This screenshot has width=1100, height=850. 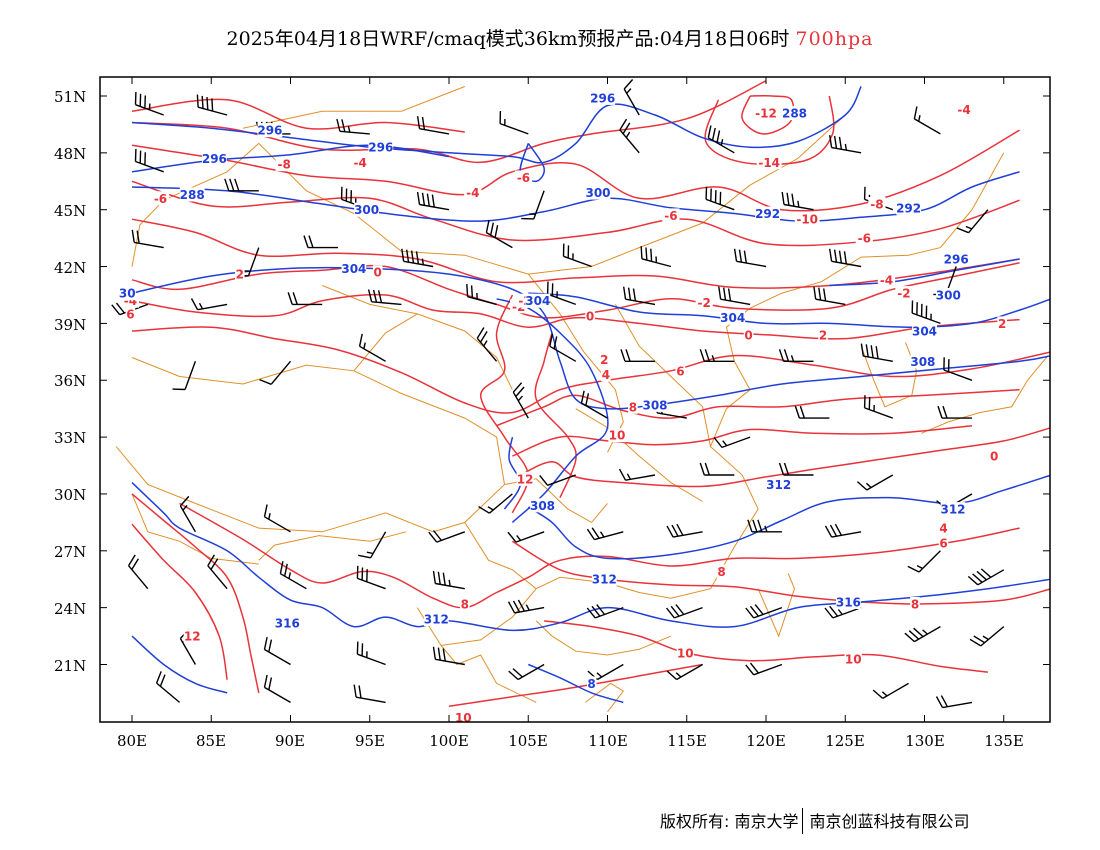 I want to click on lat-label-33n: 33N, so click(x=70, y=438).